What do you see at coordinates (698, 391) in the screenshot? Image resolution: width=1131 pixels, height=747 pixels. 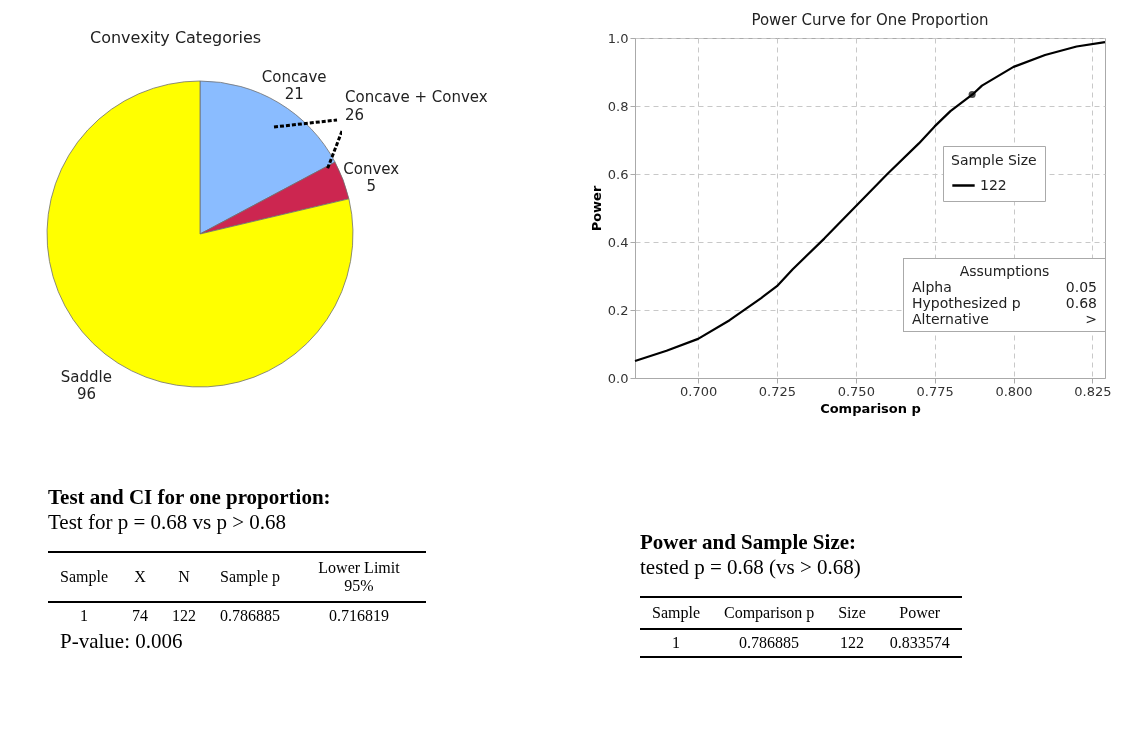 I see `x-tick-label: 0.700` at bounding box center [698, 391].